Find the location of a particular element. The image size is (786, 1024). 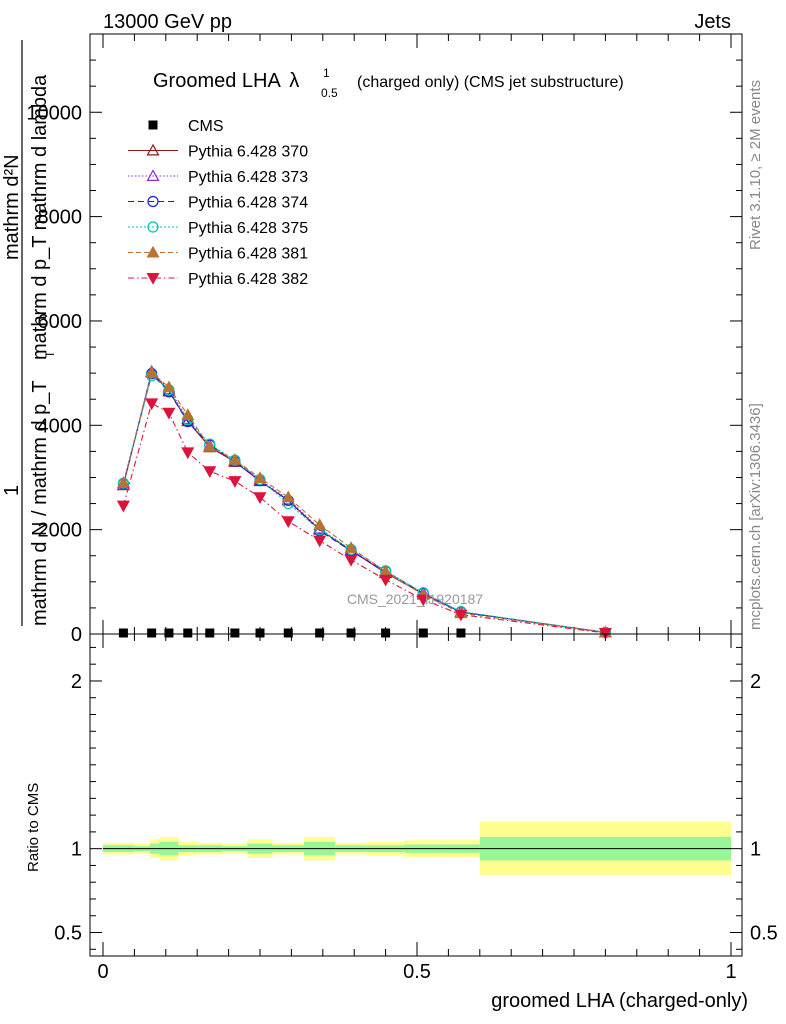

legend-label: Pythia 6.428 373 is located at coordinates (248, 177).